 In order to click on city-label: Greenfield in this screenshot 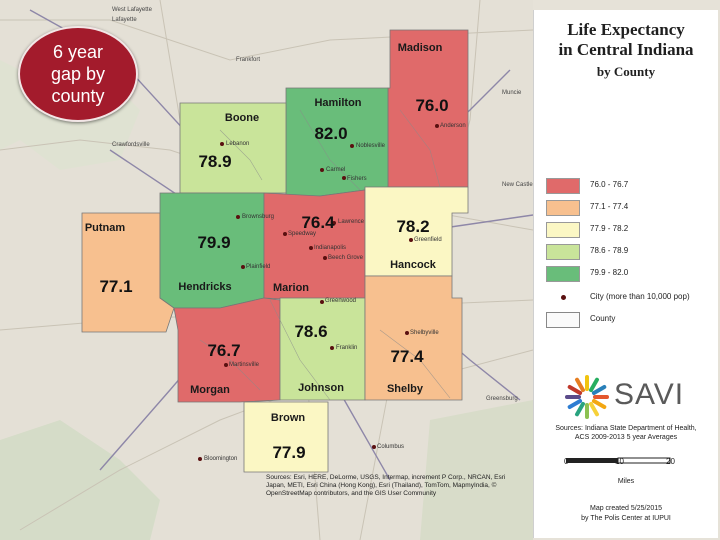, I will do `click(428, 240)`.